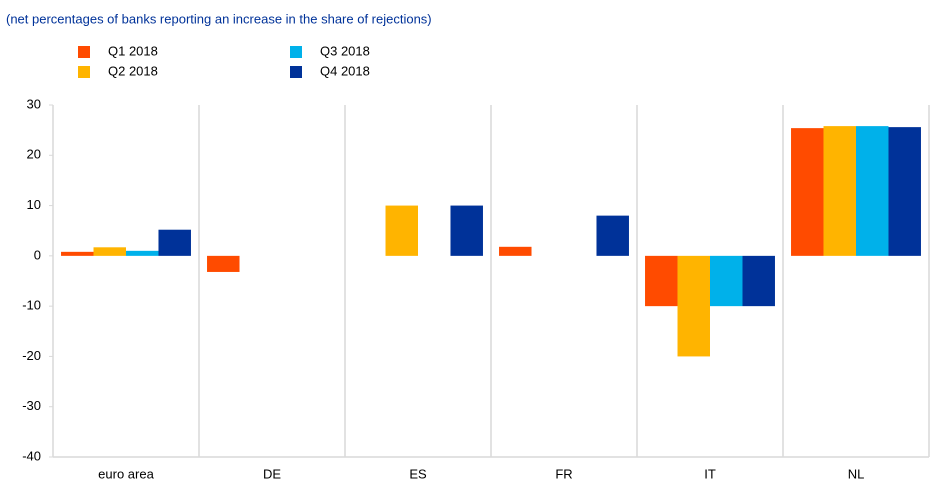  Describe the element at coordinates (272, 473) in the screenshot. I see `x-tick-label: DE` at that location.